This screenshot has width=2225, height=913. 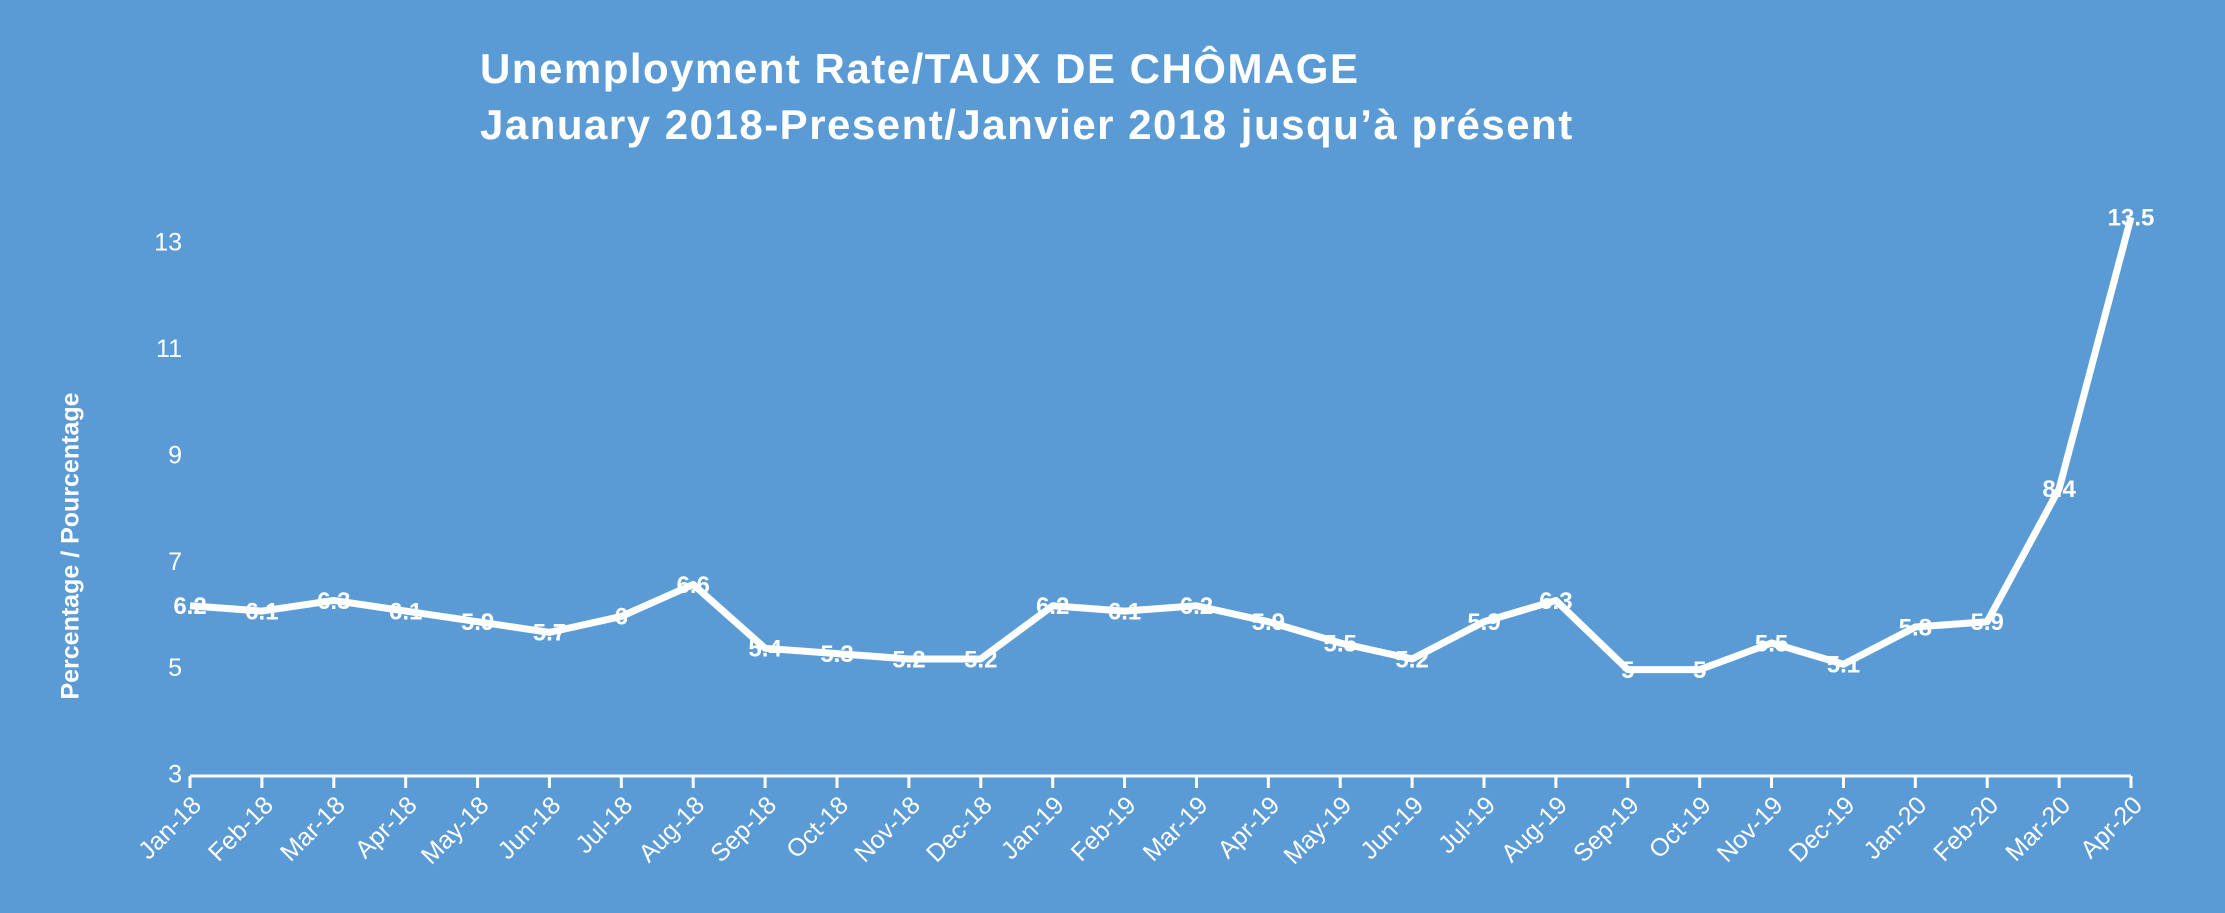 I want to click on data-label: 6.6, so click(x=693, y=585).